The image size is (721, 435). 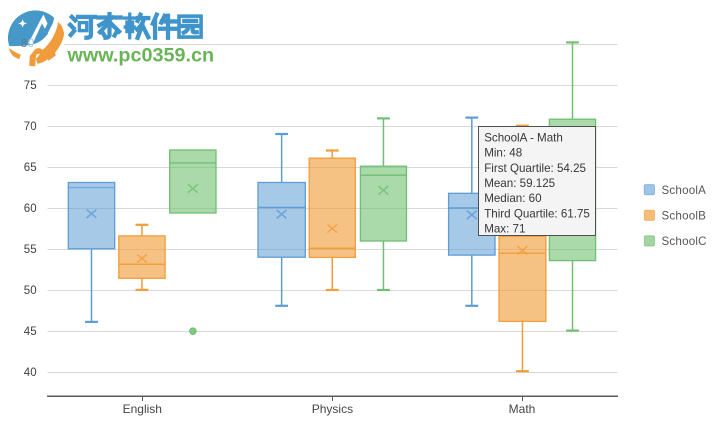 I want to click on svg-text: SchoolC, so click(x=684, y=241).